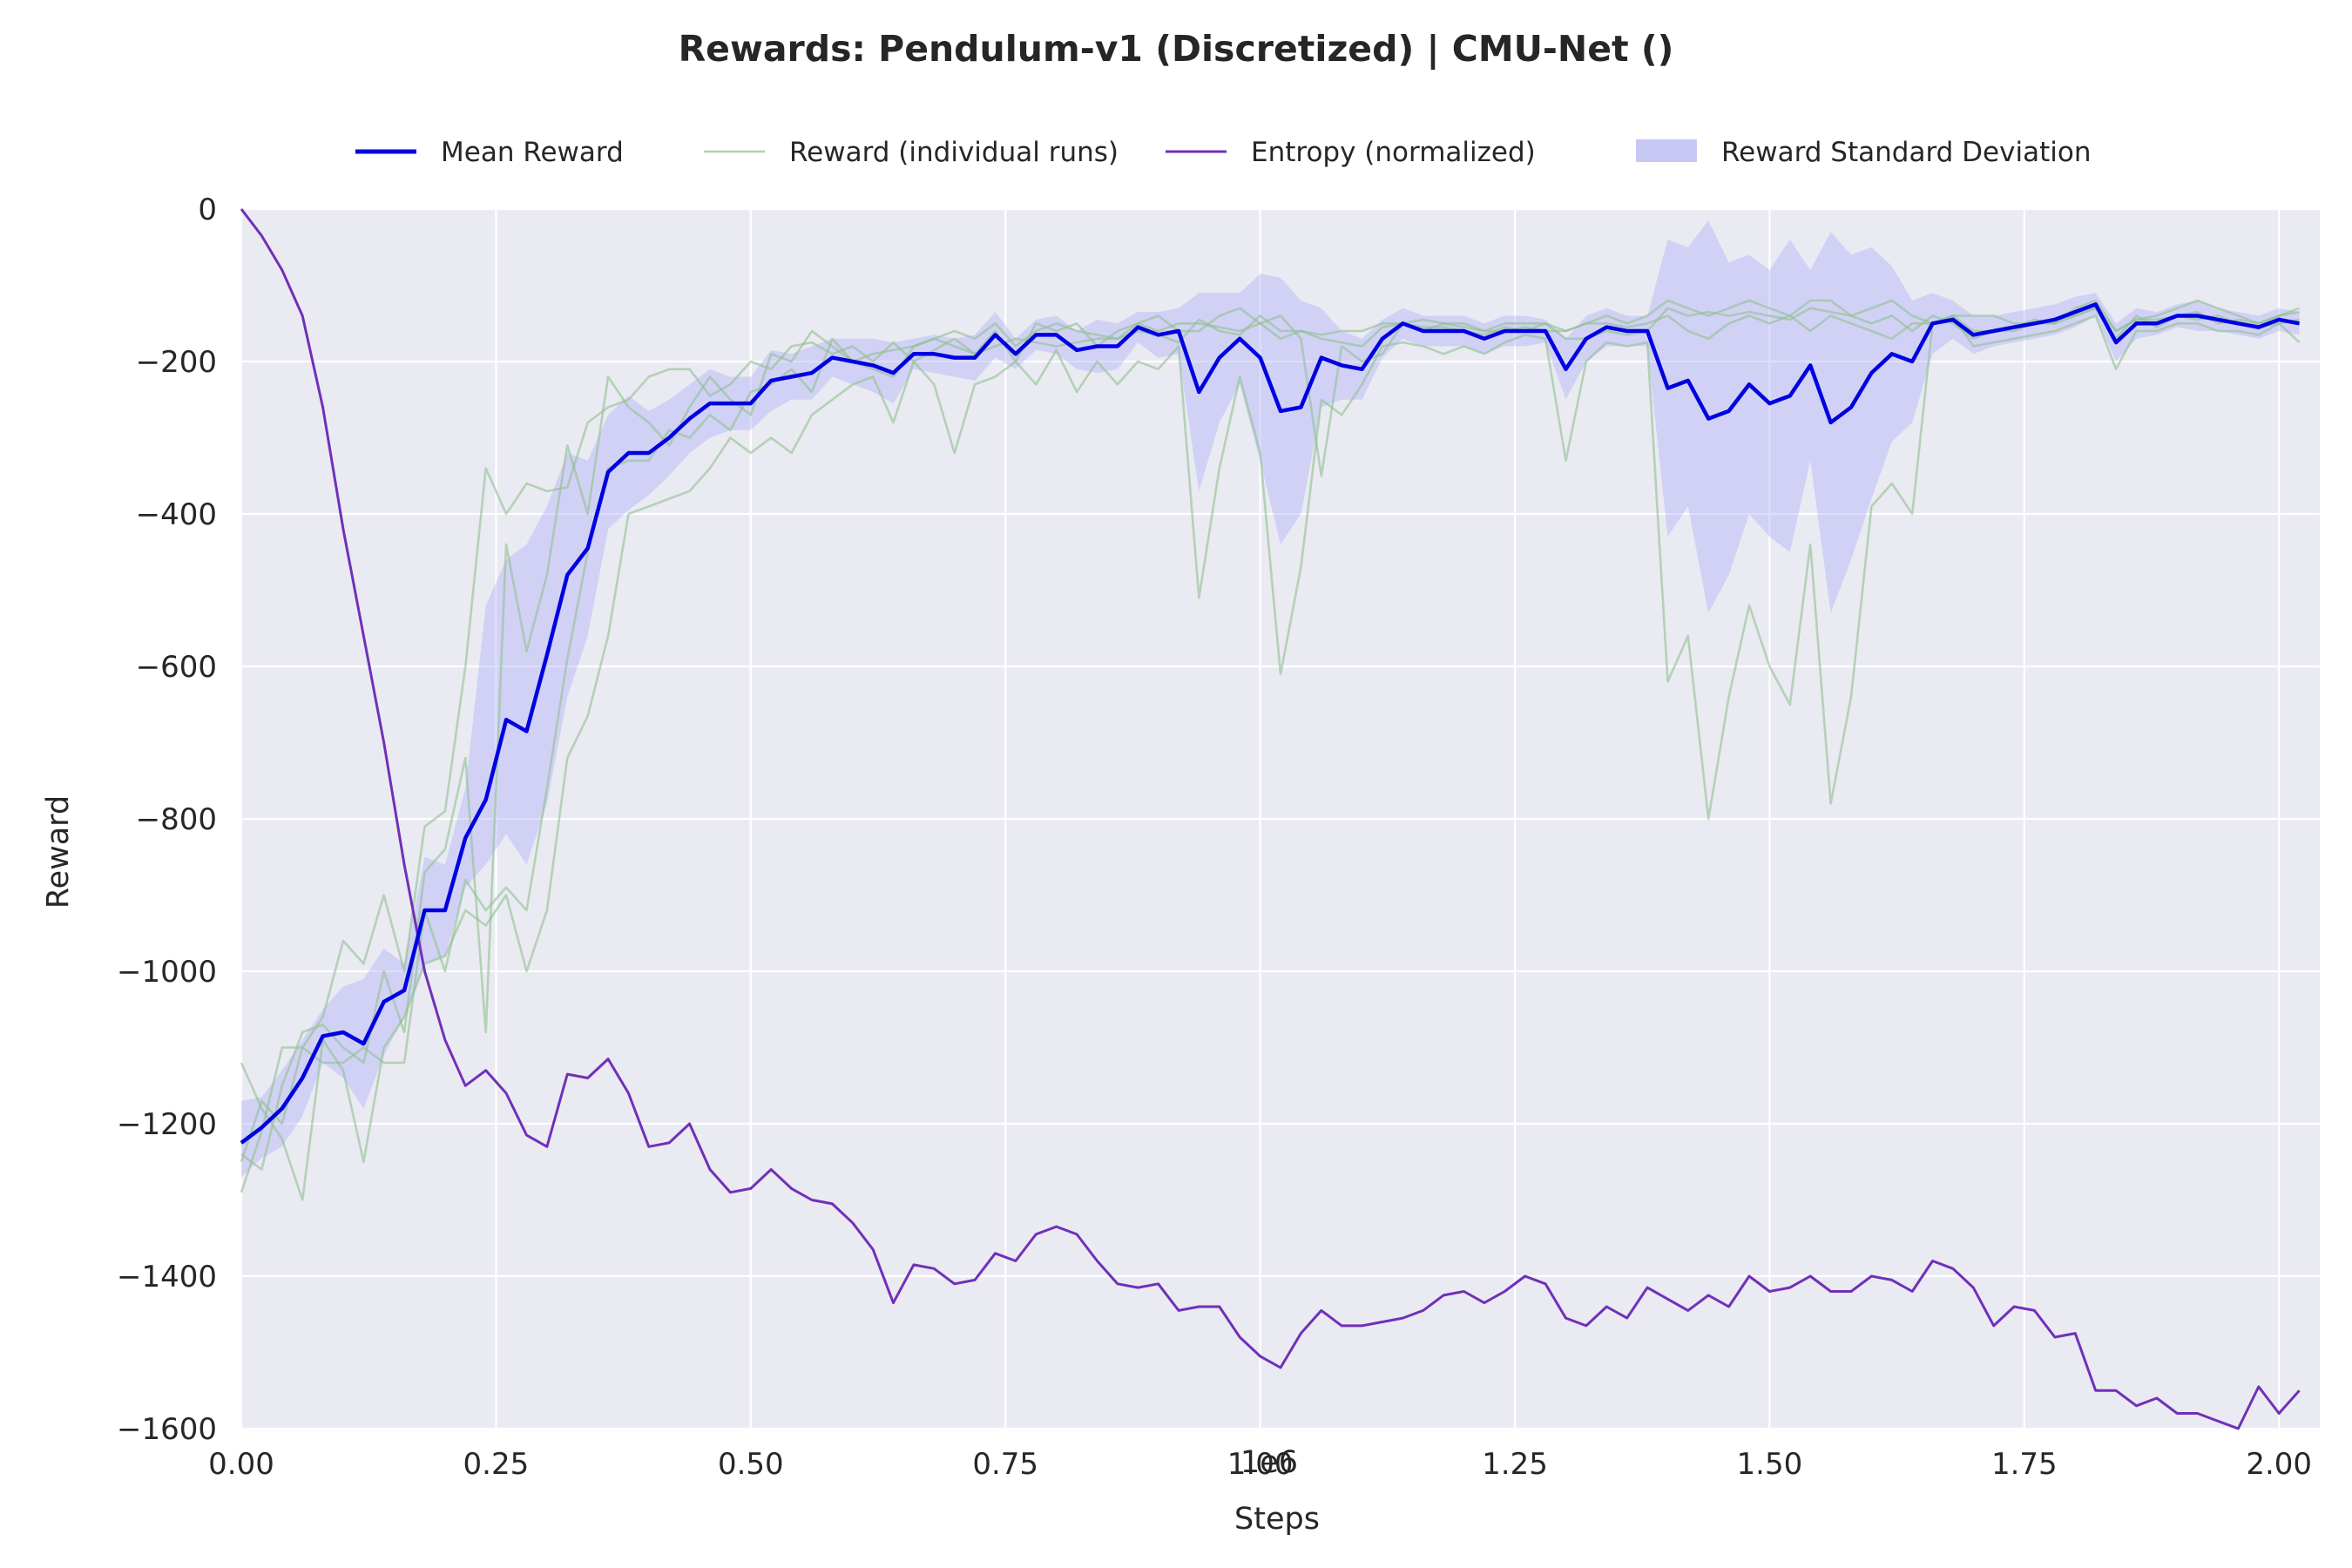 The image size is (2352, 1568). I want to click on x-tick-label: 1.00, so click(1260, 1464).